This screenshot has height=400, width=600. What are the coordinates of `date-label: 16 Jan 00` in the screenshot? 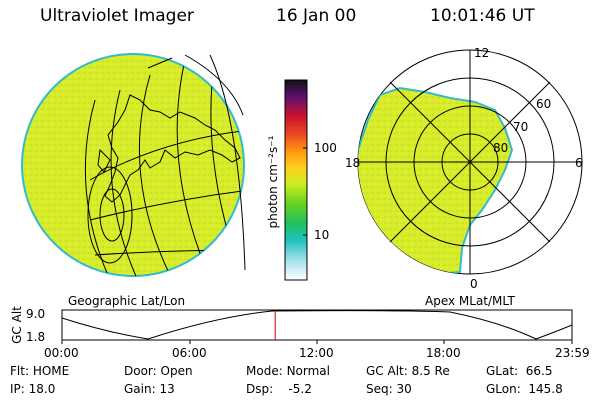 It's located at (316, 16).